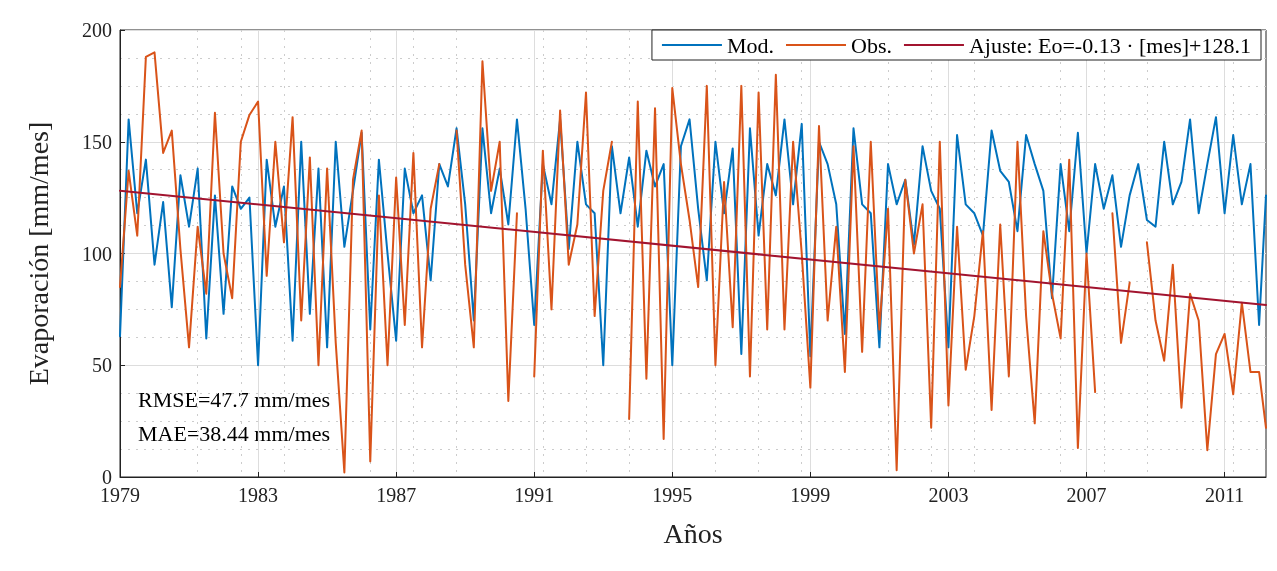 The image size is (1277, 571). I want to click on x-tick-label: 1991, so click(534, 495).